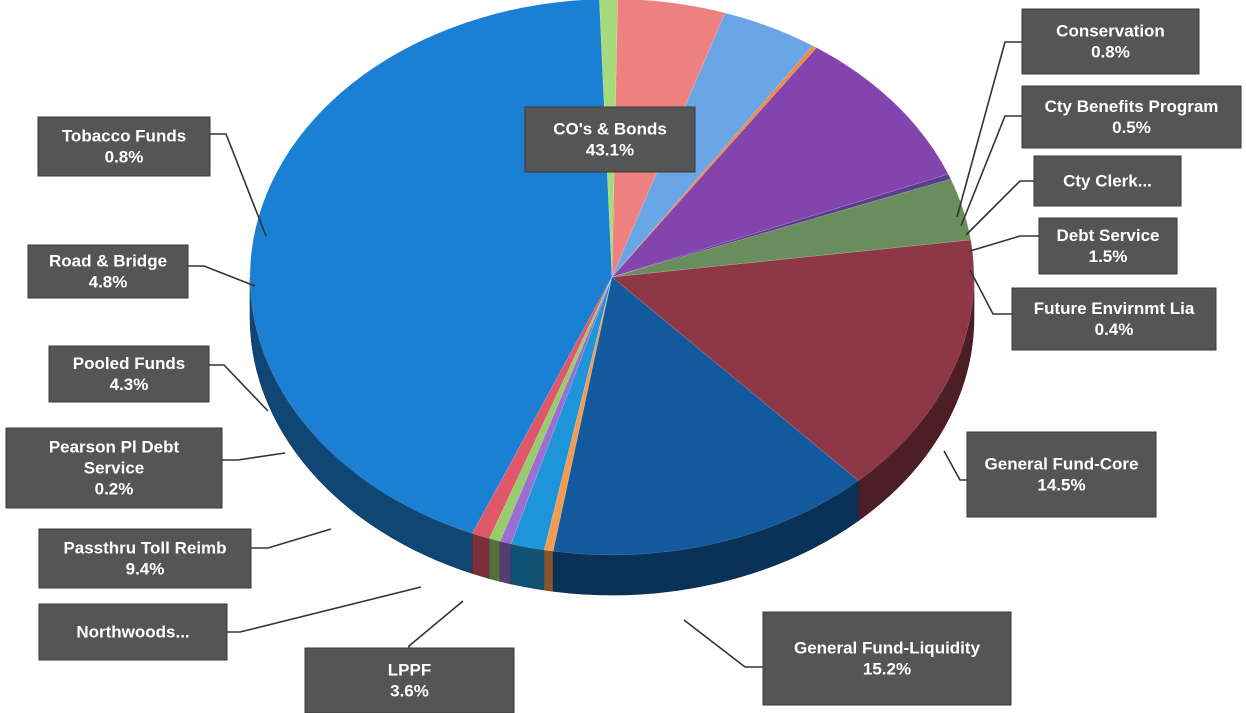  What do you see at coordinates (145, 569) in the screenshot?
I see `label-value-passthru-toll-reimb: 9.4%` at bounding box center [145, 569].